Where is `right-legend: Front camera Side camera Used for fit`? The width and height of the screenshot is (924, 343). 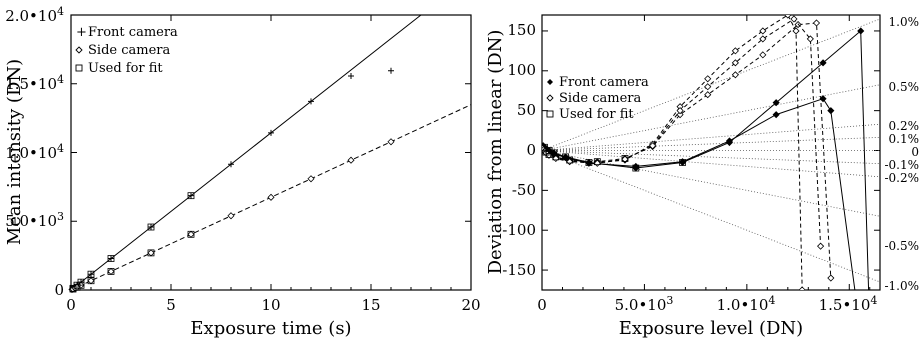
right-legend: Front camera Side camera Used for fit is located at coordinates (597, 98).